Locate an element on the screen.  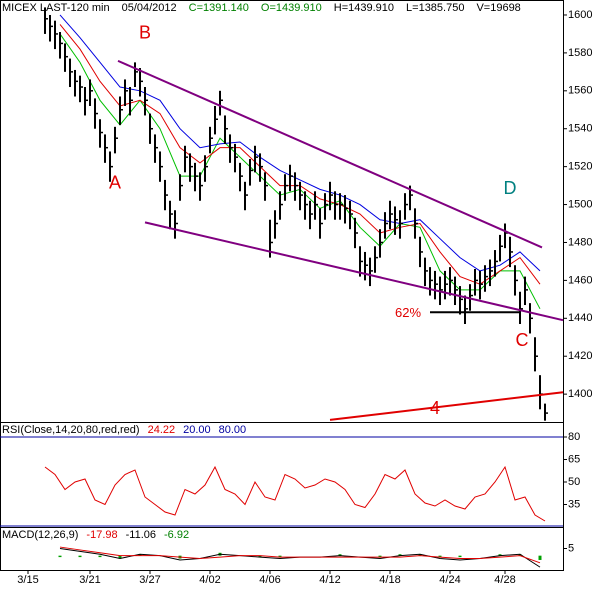
x-tick-label: 3/15 is located at coordinates (27, 580).